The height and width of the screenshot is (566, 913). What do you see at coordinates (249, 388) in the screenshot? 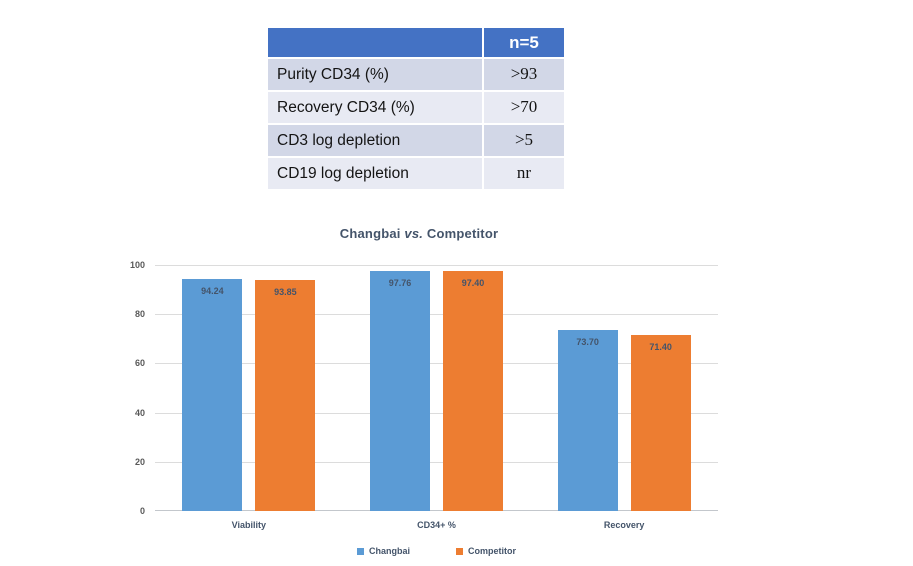
I see `bar-group: 94.24 93.85` at bounding box center [249, 388].